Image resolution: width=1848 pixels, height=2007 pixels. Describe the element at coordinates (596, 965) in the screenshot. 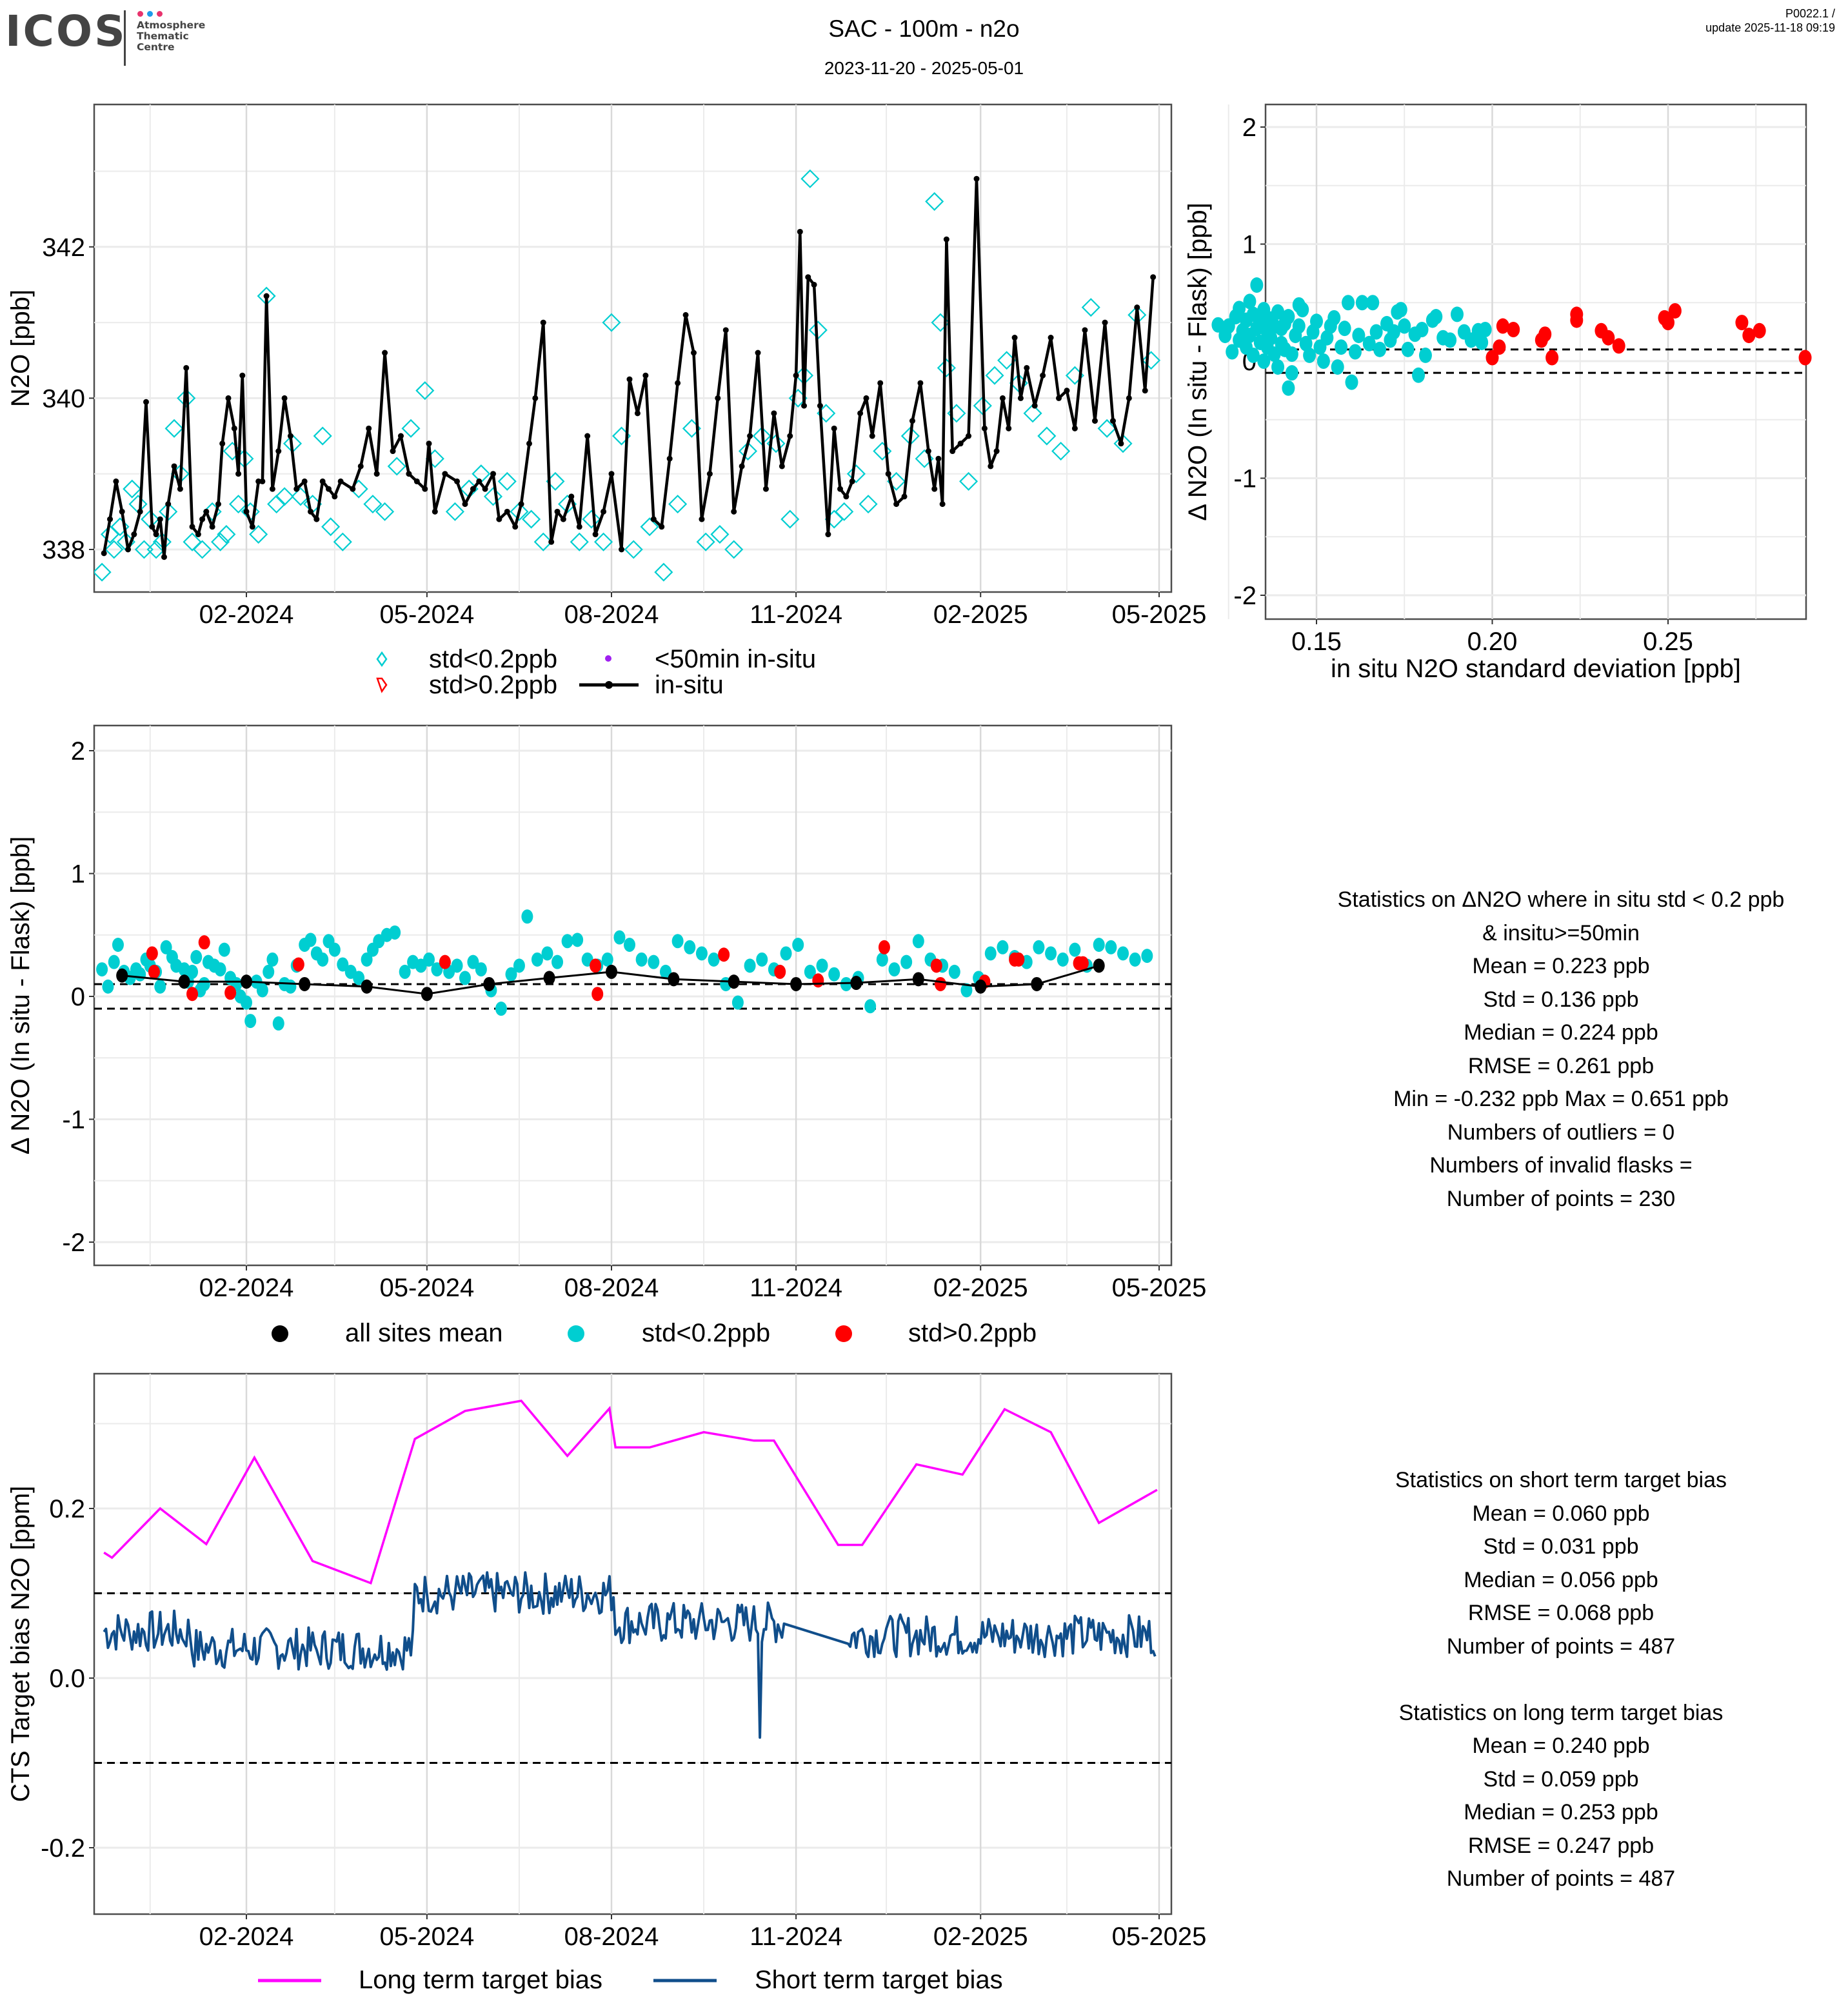

I see `delta-point-red` at that location.